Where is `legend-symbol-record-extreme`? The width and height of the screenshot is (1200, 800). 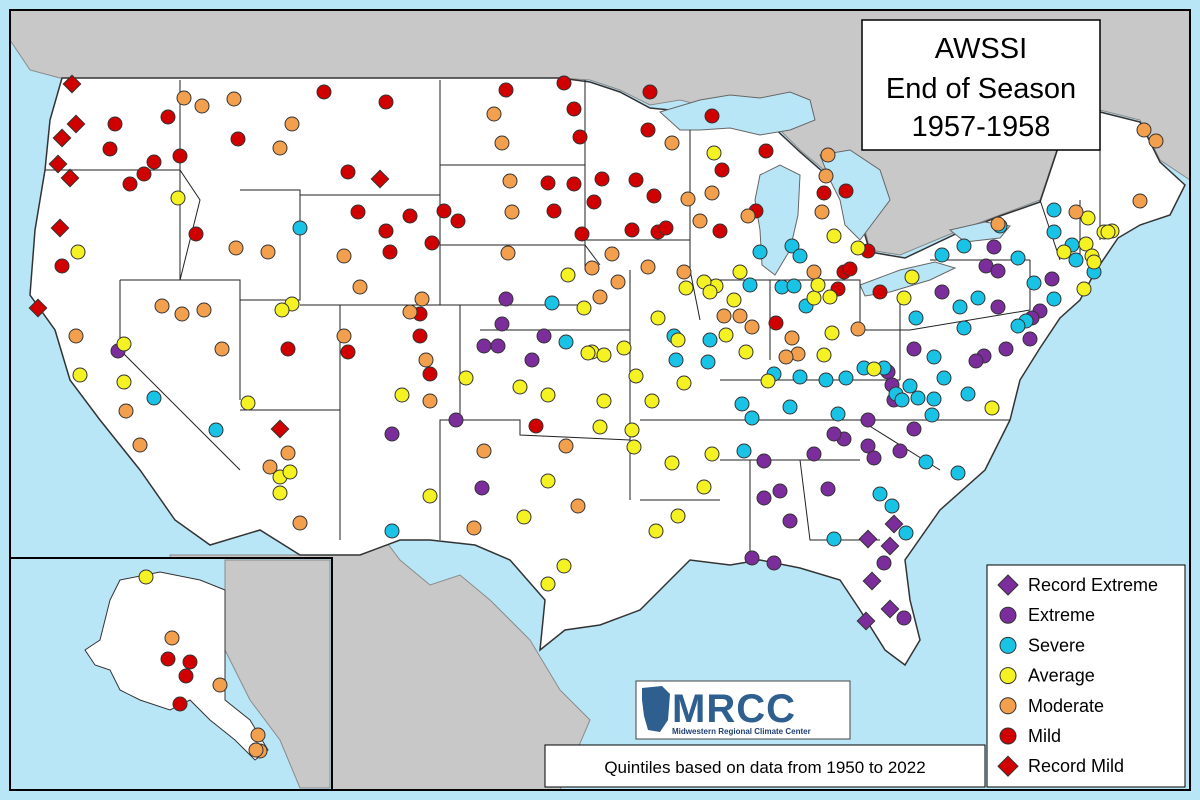
legend-symbol-record-extreme is located at coordinates (1008, 585).